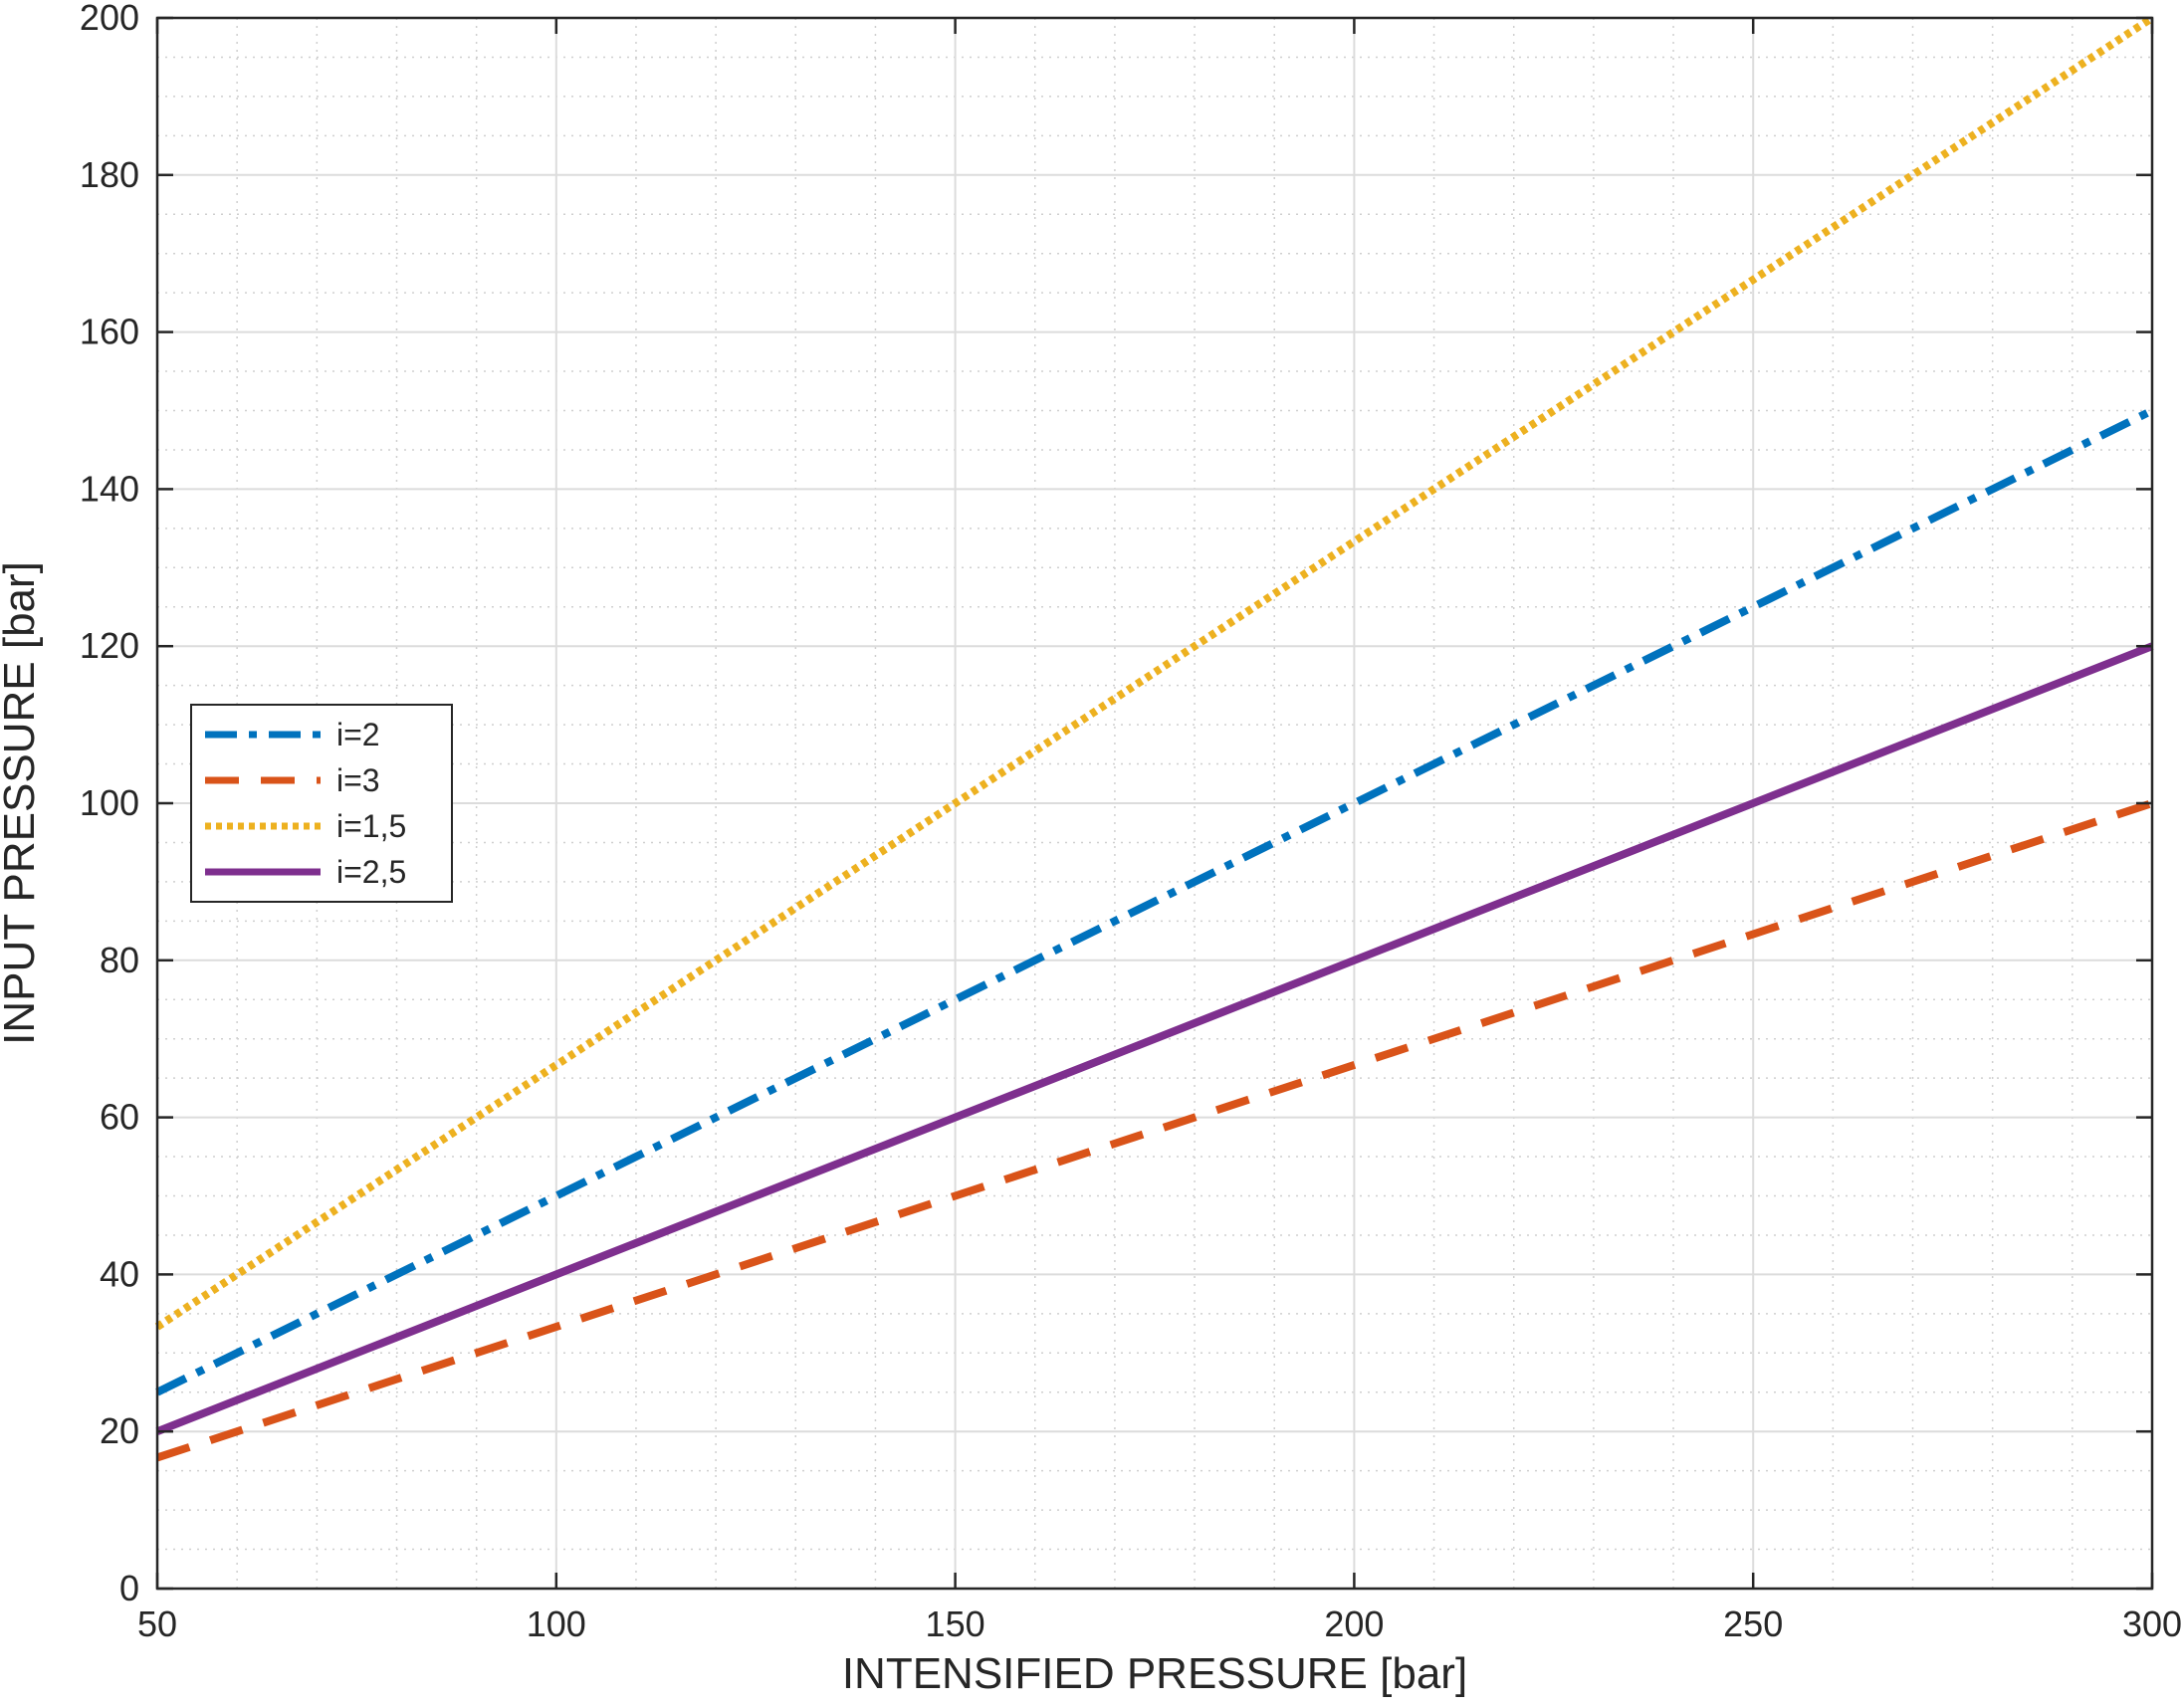 The image size is (2182, 1708). Describe the element at coordinates (358, 780) in the screenshot. I see `legend-label-2: i=3` at that location.